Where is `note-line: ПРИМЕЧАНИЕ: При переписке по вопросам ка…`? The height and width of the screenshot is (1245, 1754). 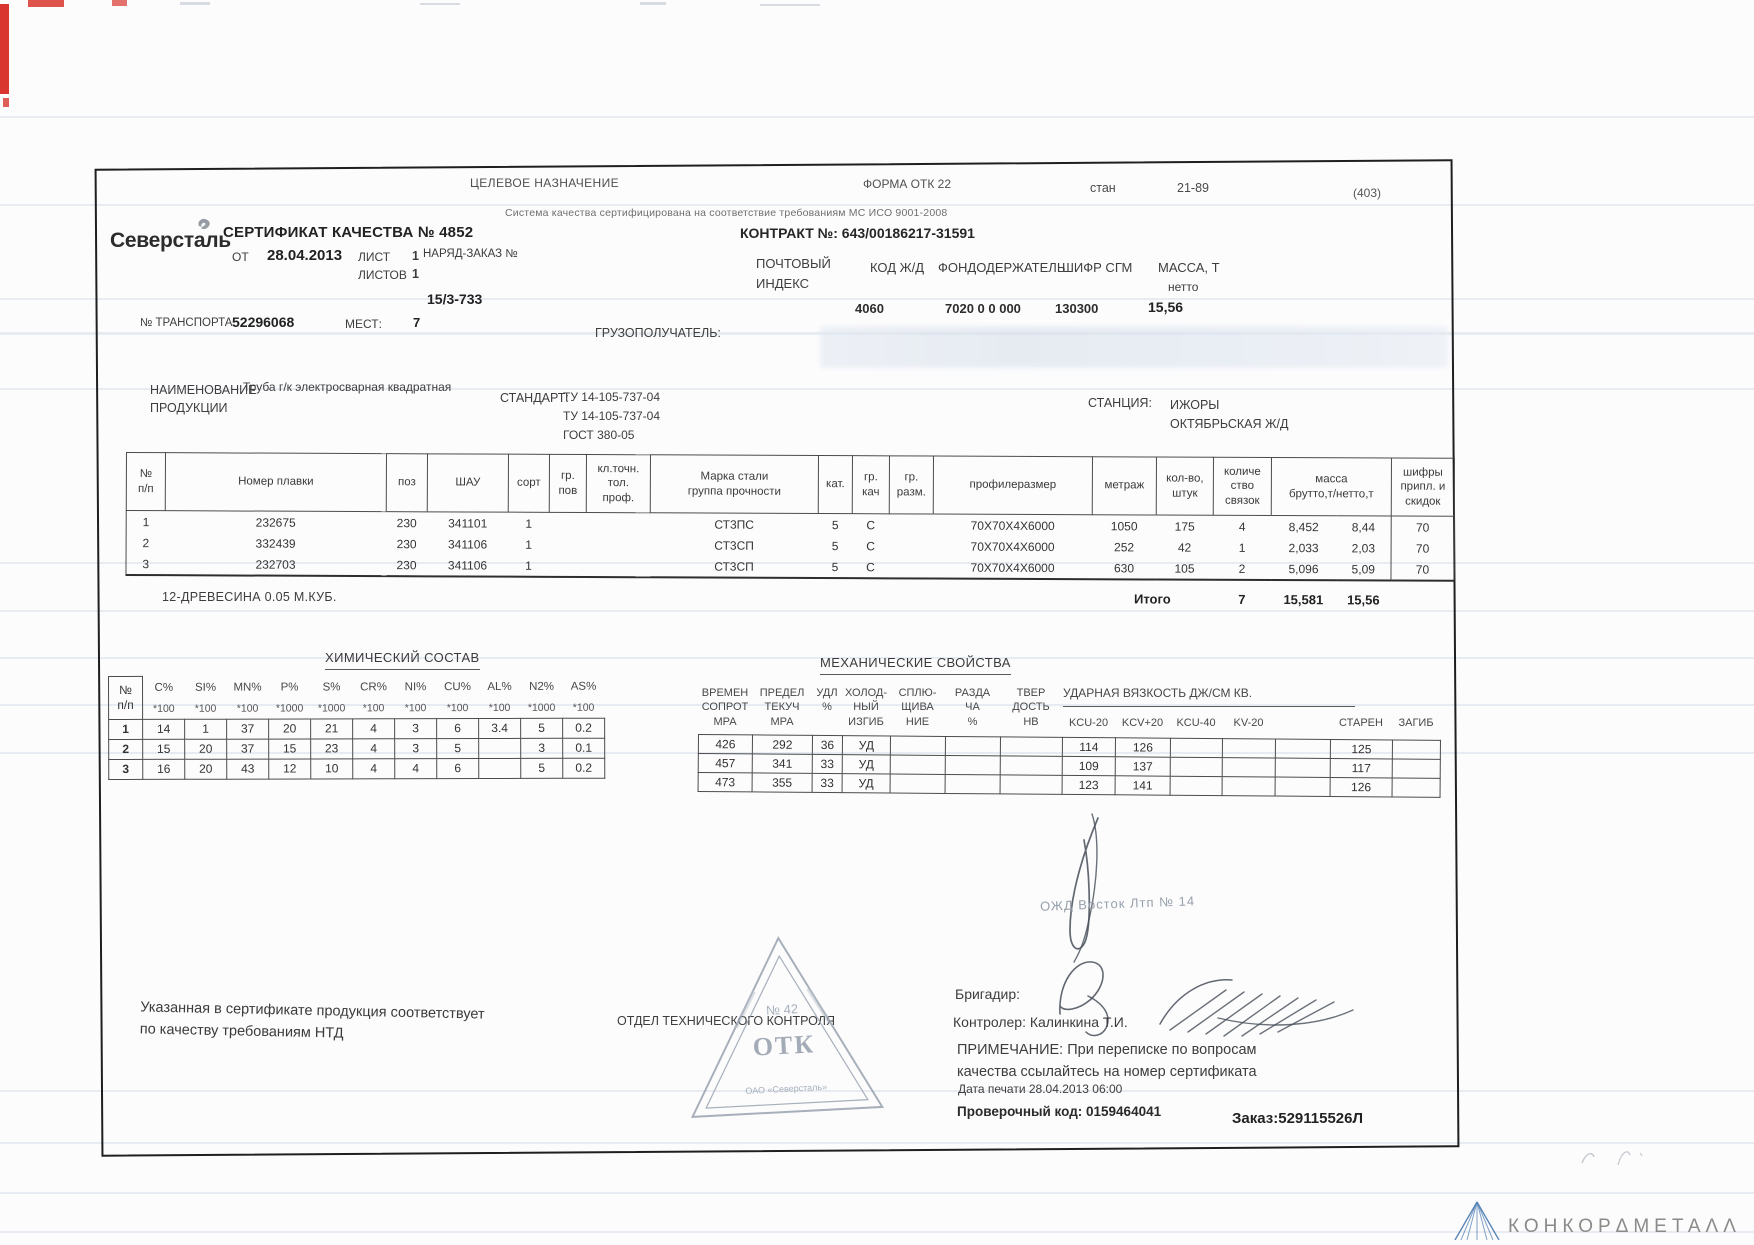
note-line: ПРИМЕЧАНИЕ: При переписке по вопросам ка… is located at coordinates (1107, 1061).